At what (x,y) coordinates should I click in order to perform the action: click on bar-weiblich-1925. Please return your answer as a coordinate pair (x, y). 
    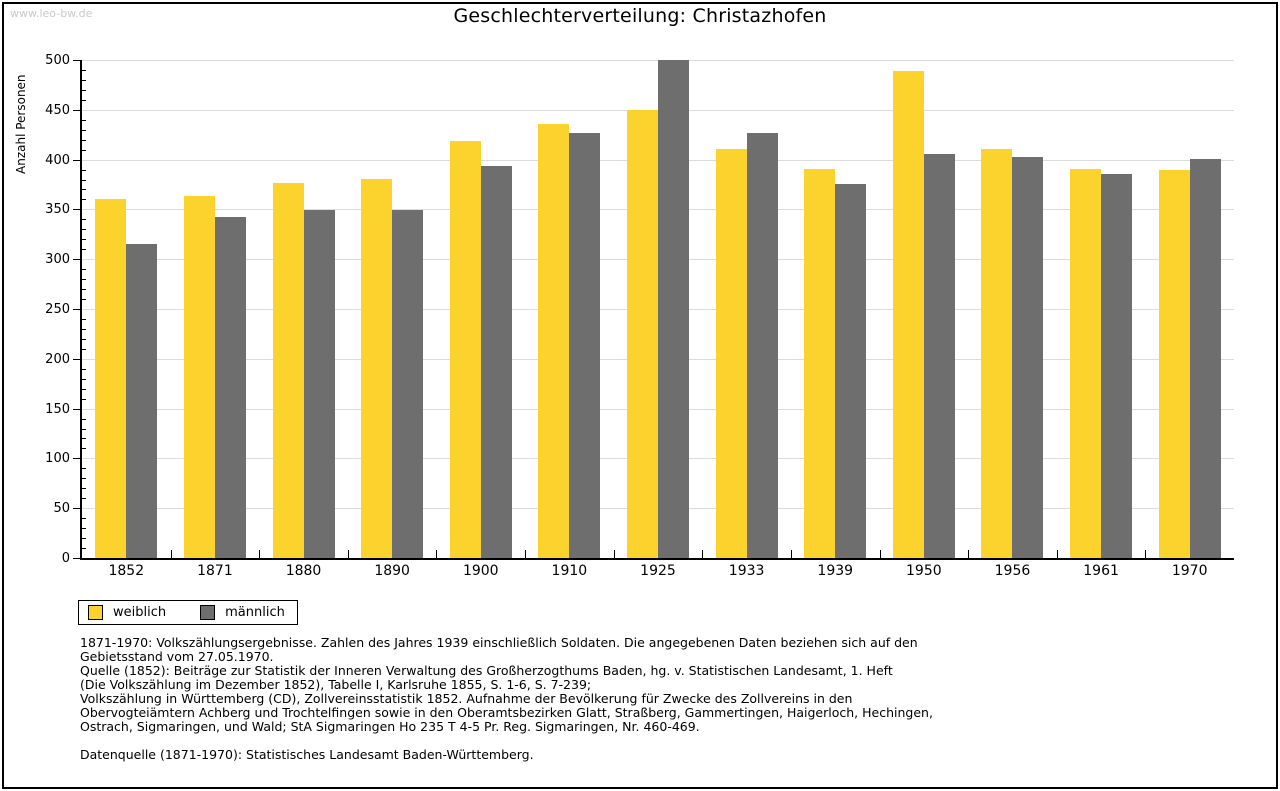
    Looking at the image, I should click on (642, 333).